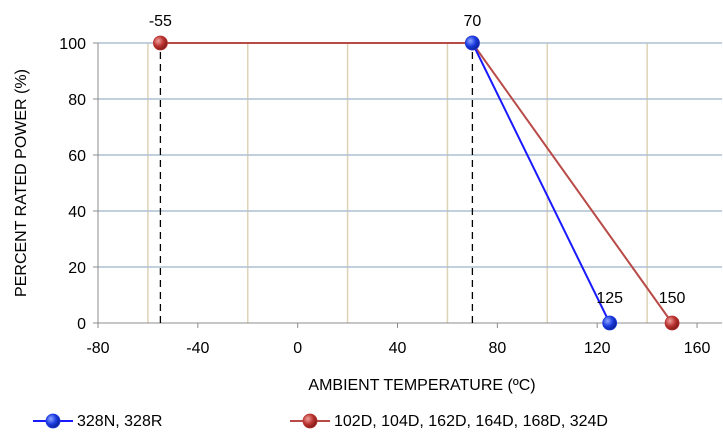  I want to click on legend-label: 328N, 328R, so click(119, 421).